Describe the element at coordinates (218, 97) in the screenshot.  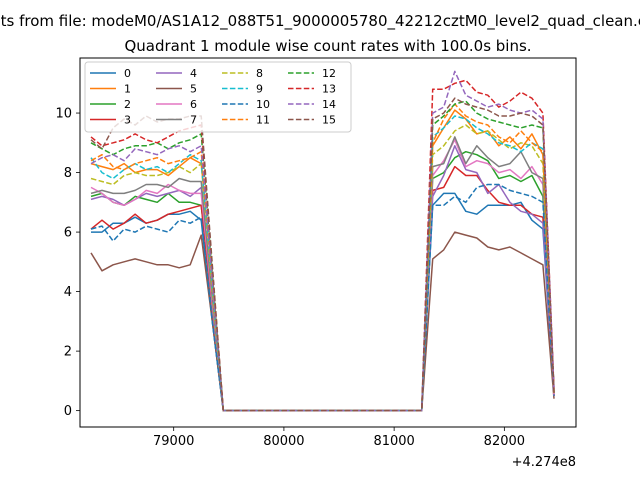
I see `legend-frame` at that location.